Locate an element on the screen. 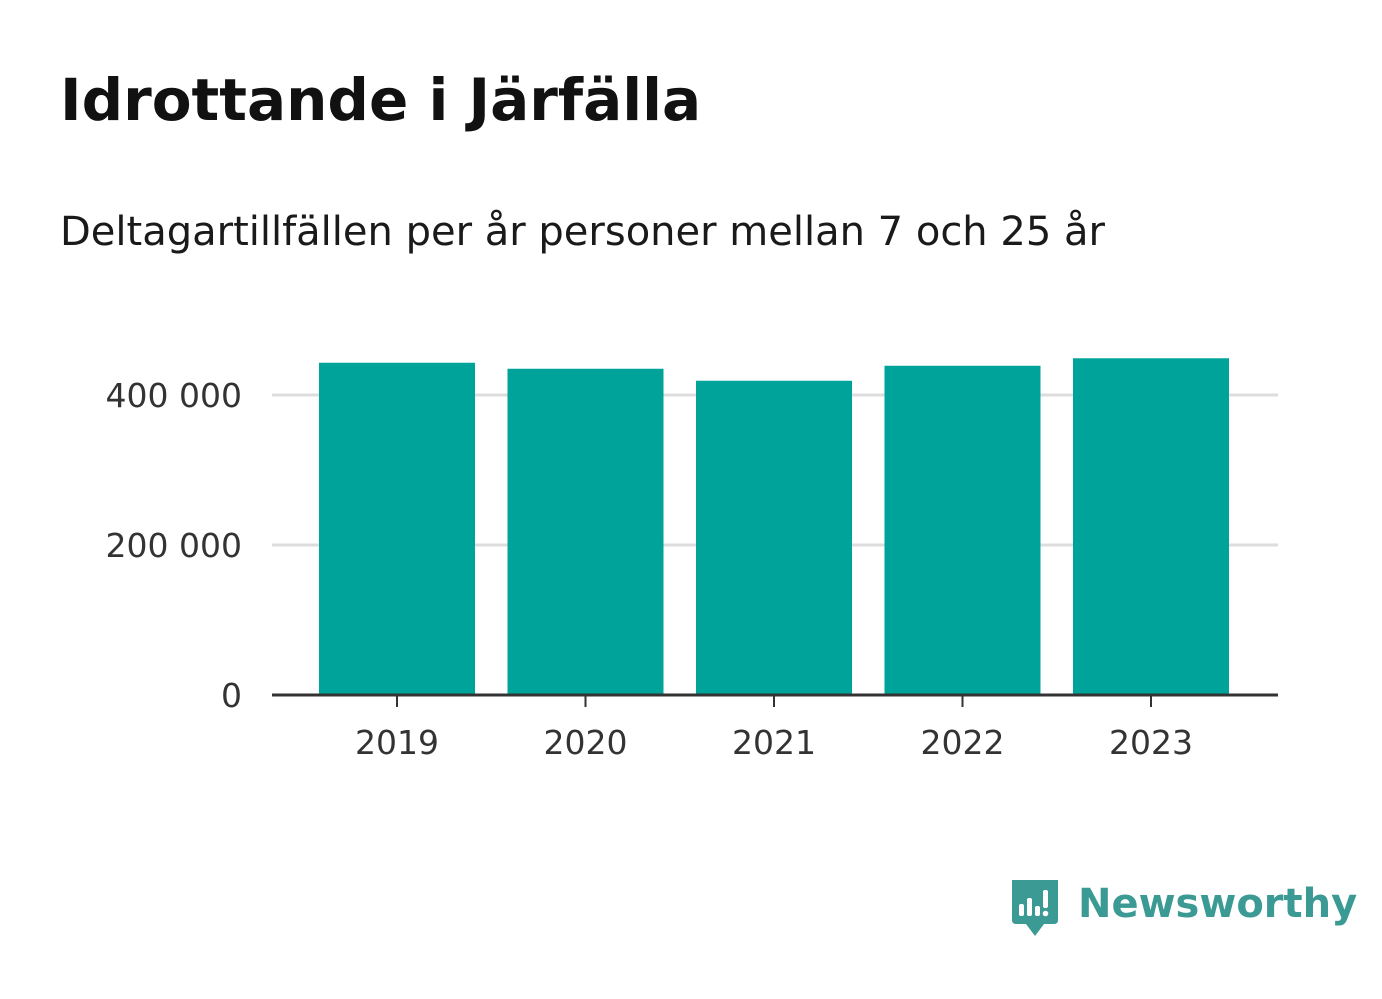 The height and width of the screenshot is (999, 1382). x-tick-label: 2019 is located at coordinates (397, 742).